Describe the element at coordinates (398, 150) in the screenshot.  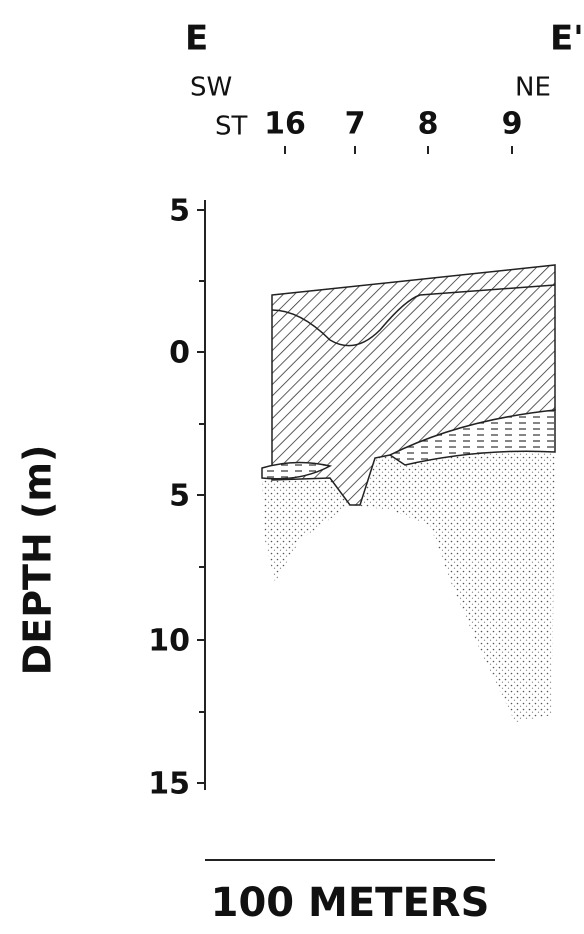
I see `station-ticks` at that location.